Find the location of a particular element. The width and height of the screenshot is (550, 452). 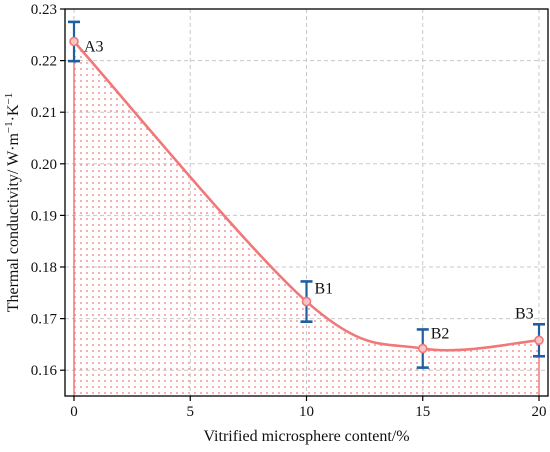

y-tick-label: 0.19 is located at coordinates (44, 216).